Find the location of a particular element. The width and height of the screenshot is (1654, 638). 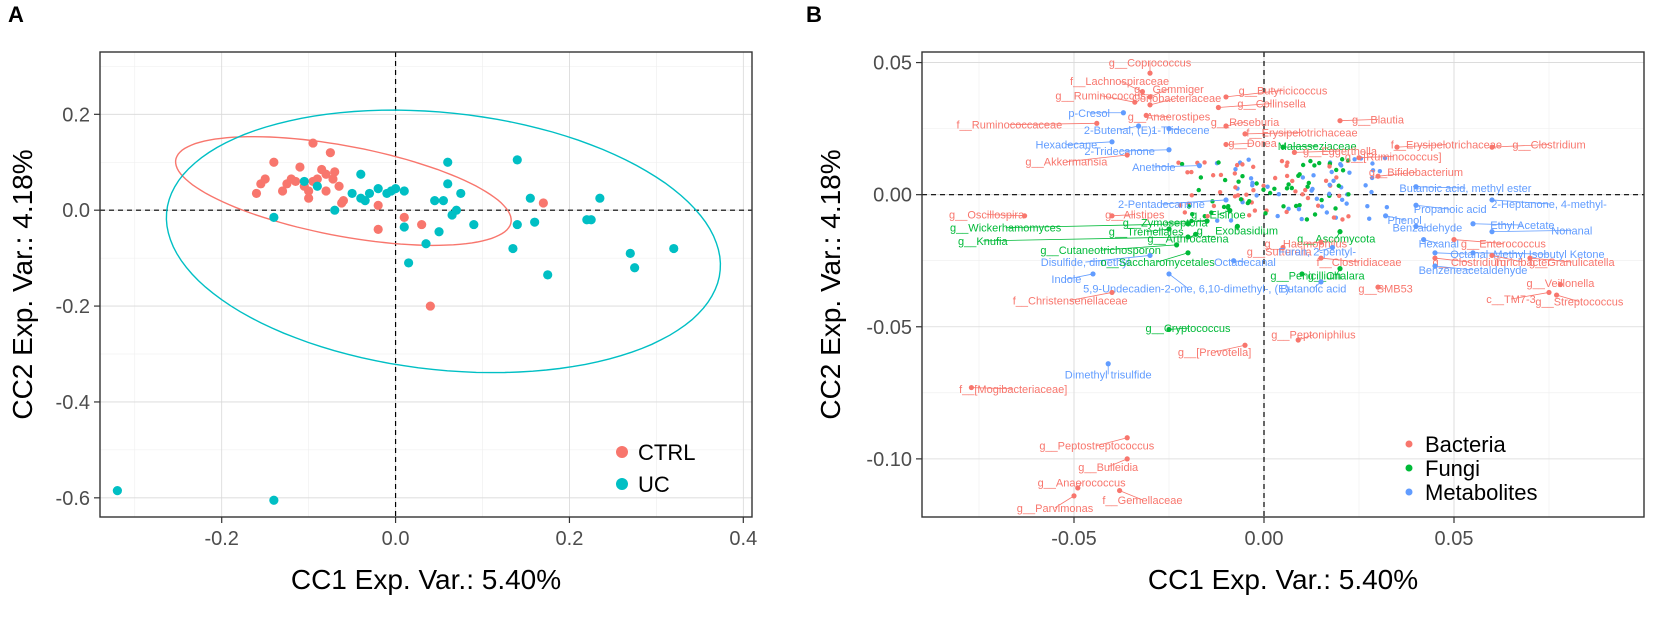

x-tick-label: 0.05 is located at coordinates (1454, 539).